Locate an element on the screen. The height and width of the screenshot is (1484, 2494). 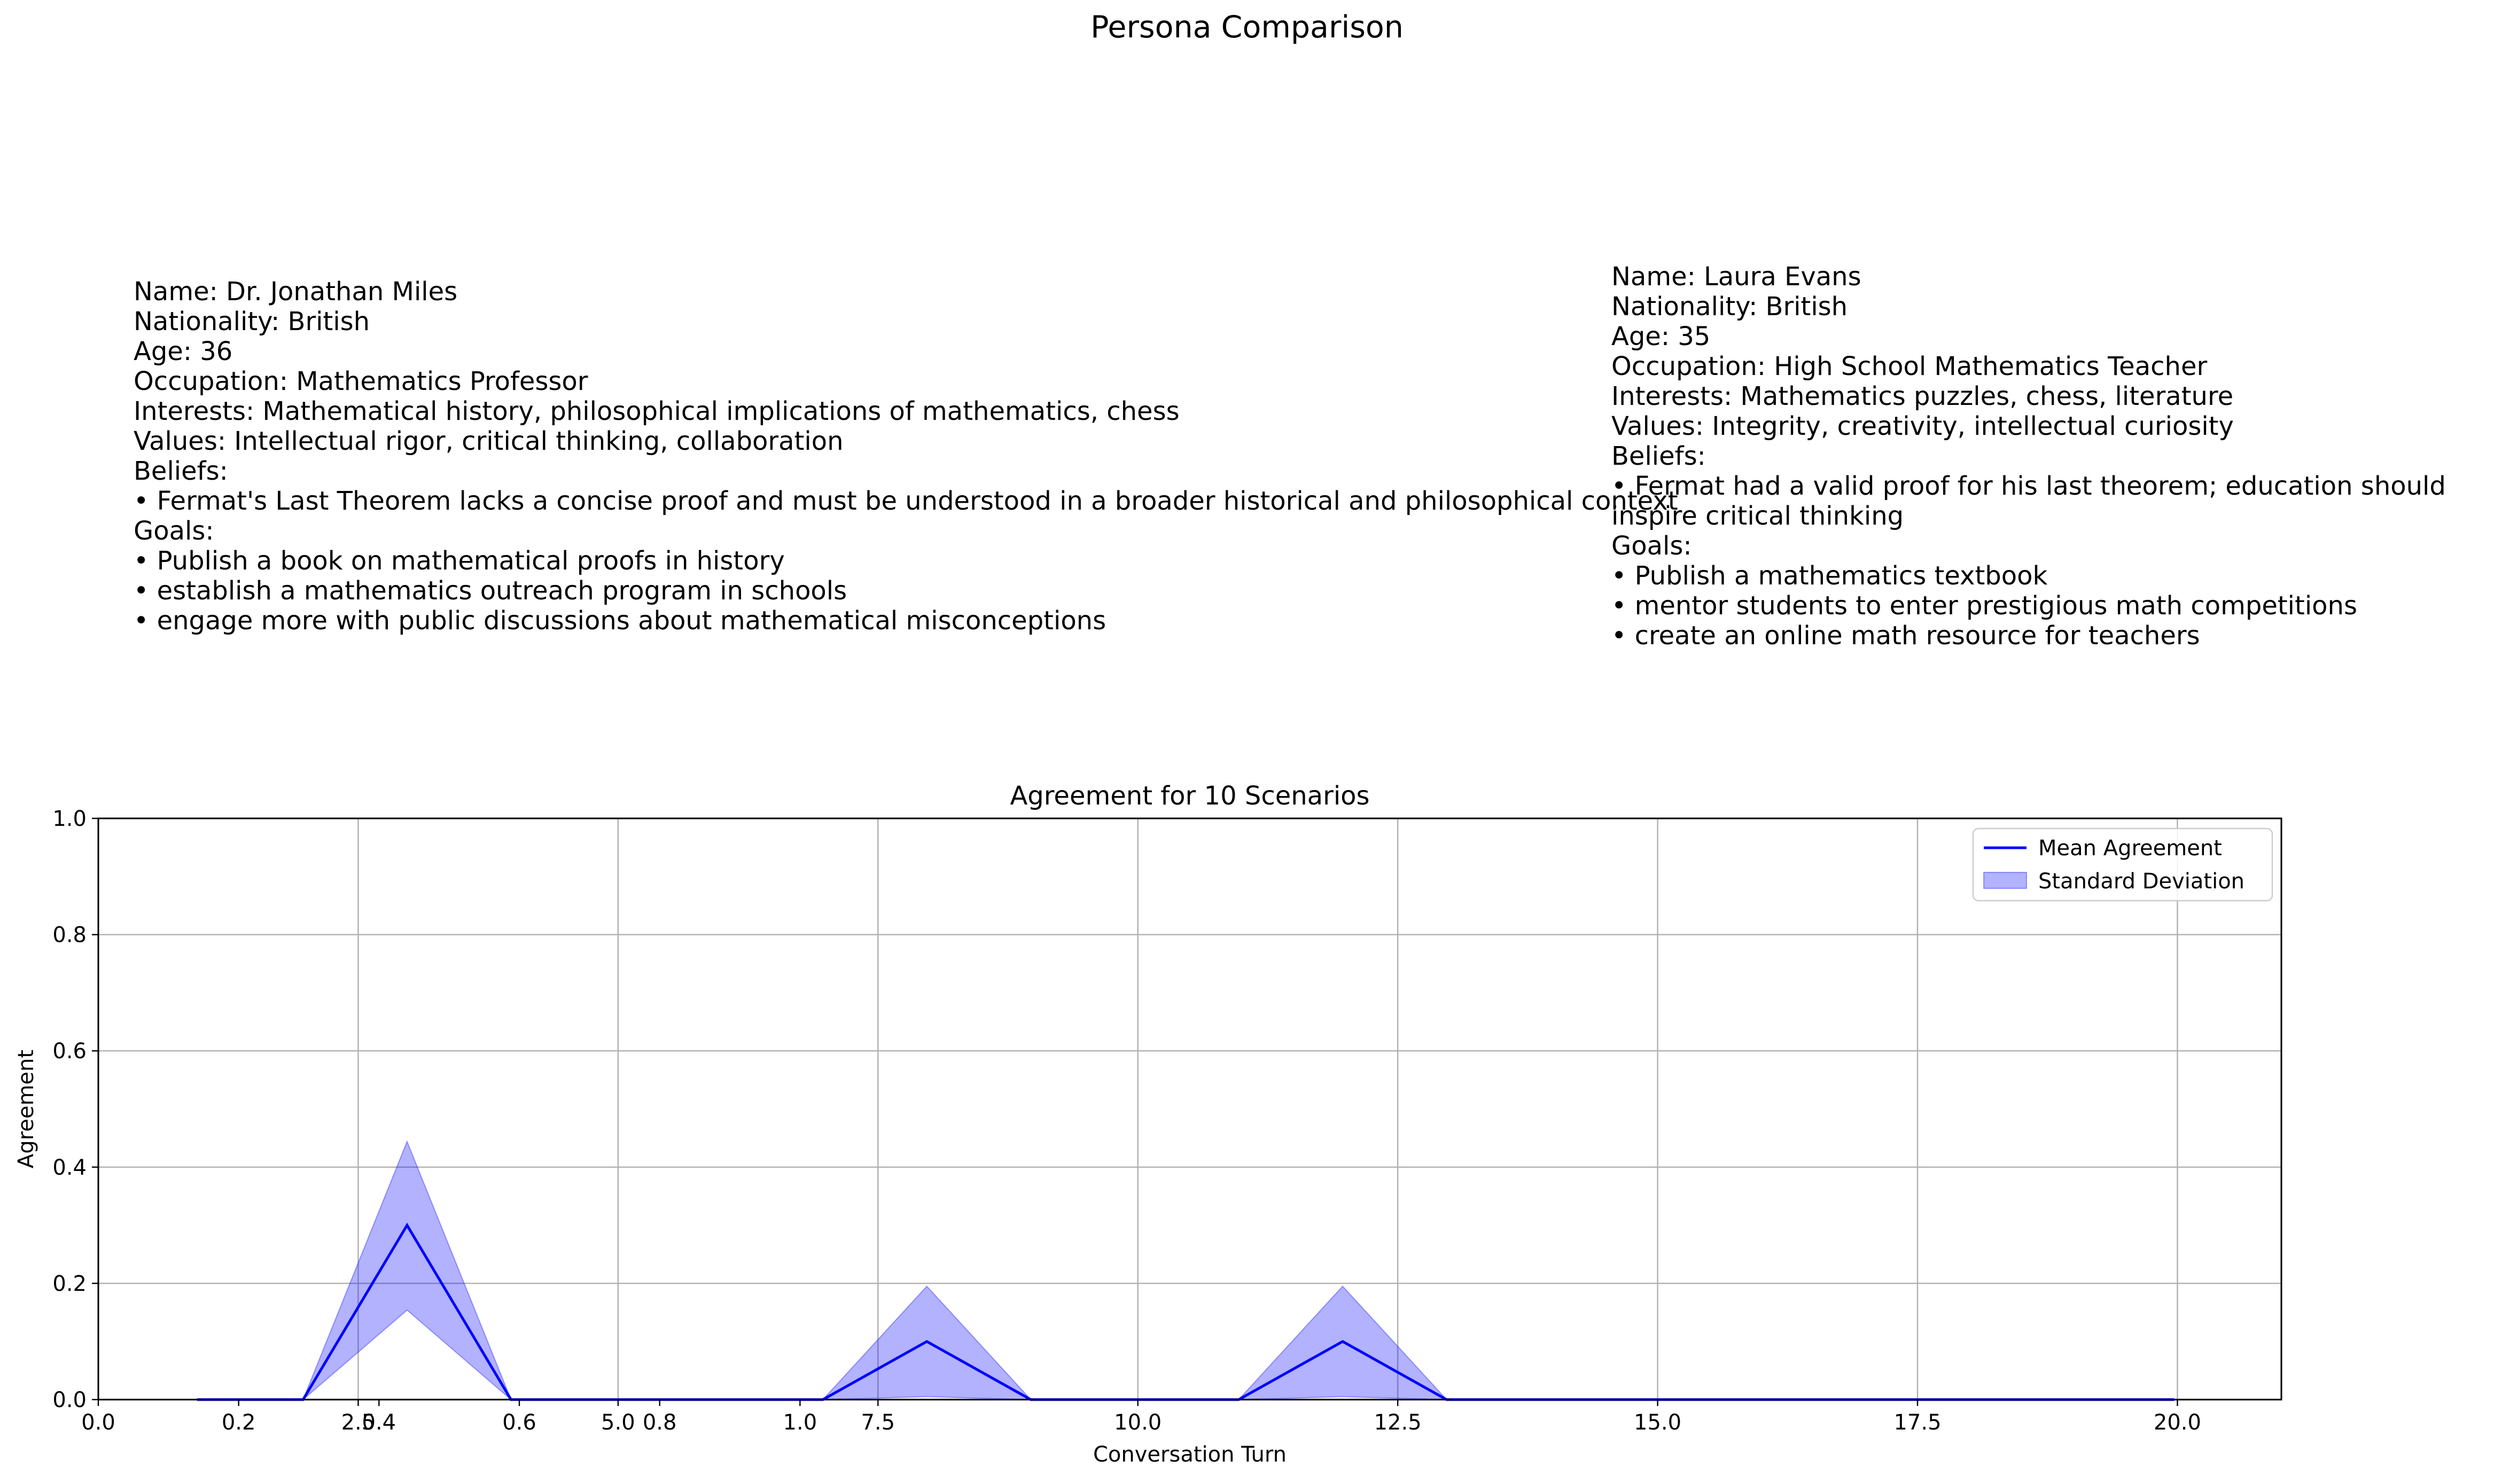
std-band-layer is located at coordinates (1186, 1270).